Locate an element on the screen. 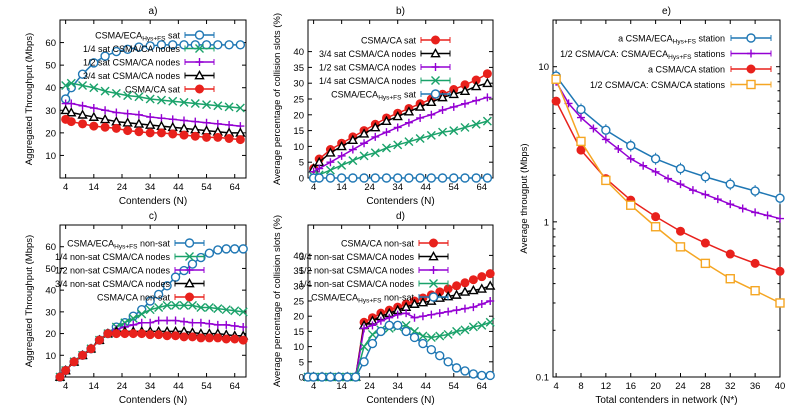 The height and width of the screenshot is (415, 791). x-tick-label: 54 is located at coordinates (453, 187).